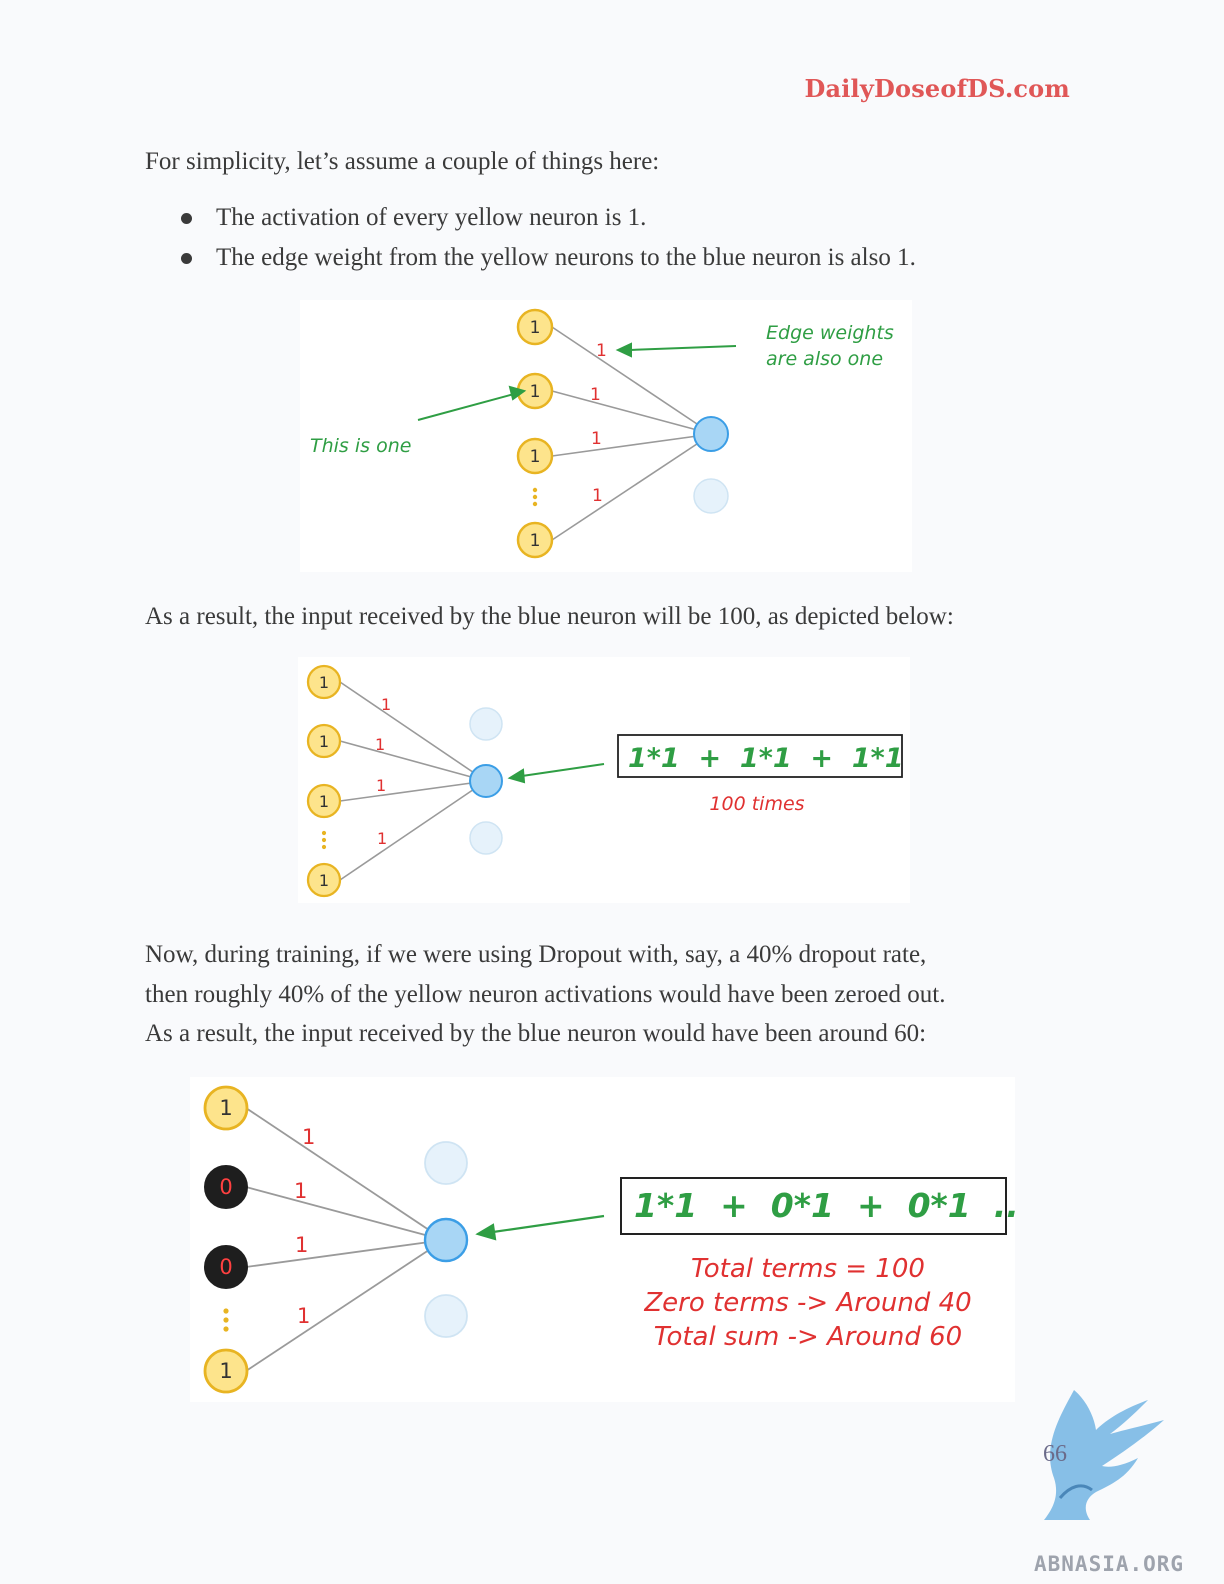 The width and height of the screenshot is (1224, 1584). Describe the element at coordinates (830, 333) in the screenshot. I see `annotation-right: Edge weights` at that location.